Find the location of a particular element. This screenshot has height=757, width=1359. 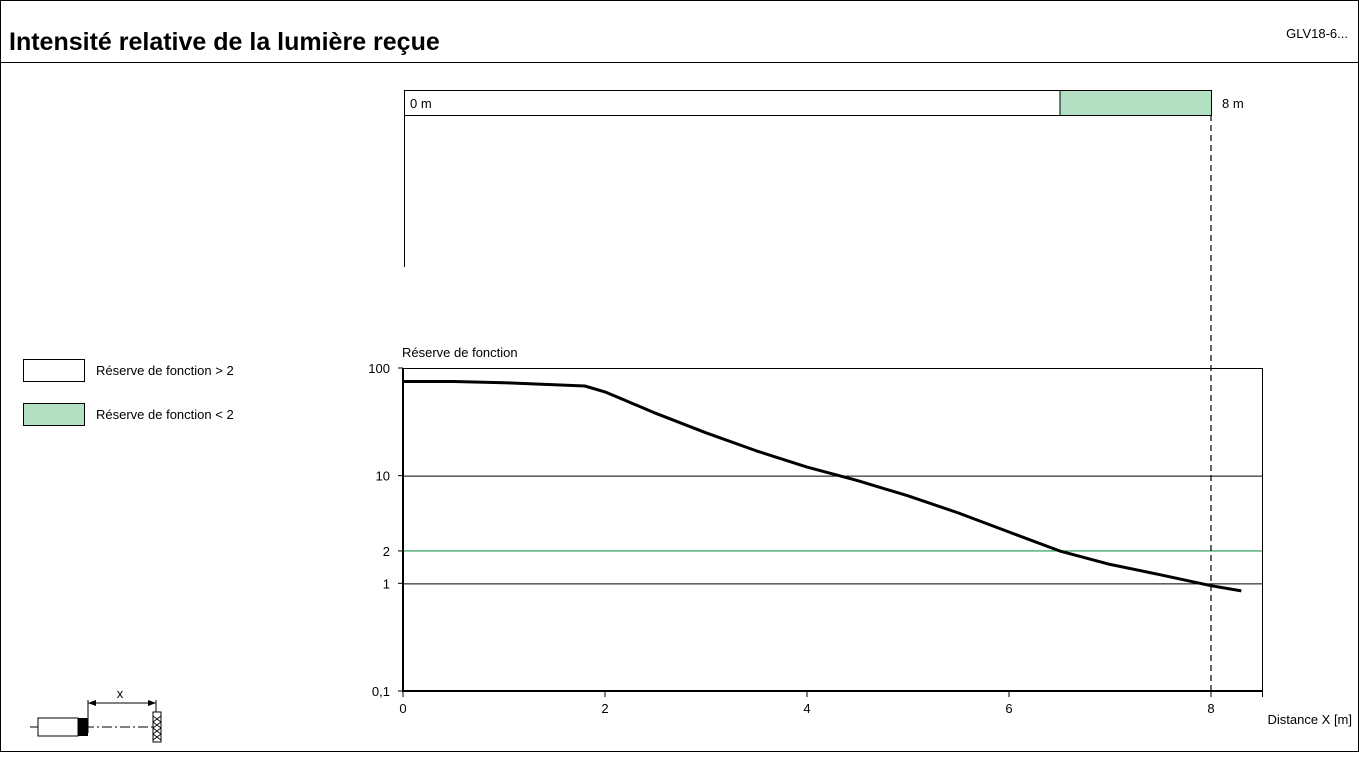

sensor-body is located at coordinates (58, 727).